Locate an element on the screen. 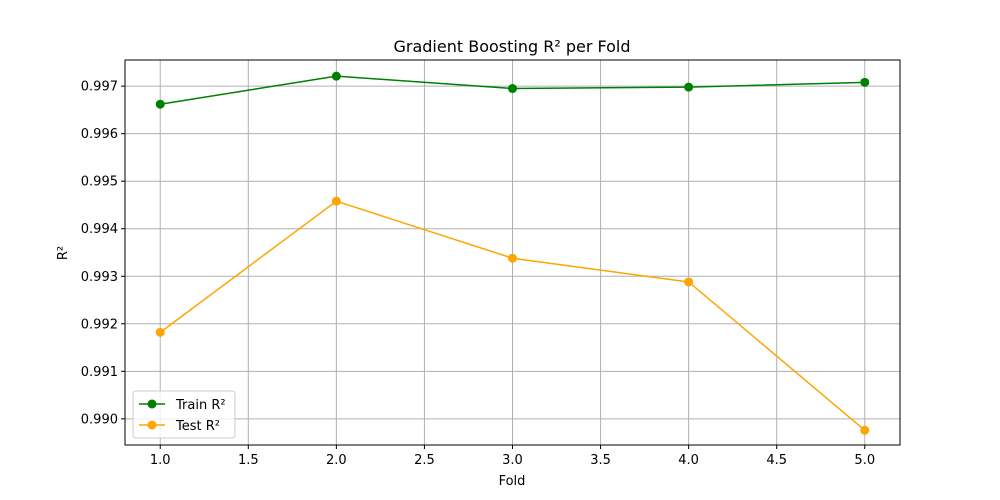 The image size is (1000, 500). y-axis-ticks: 0.990 0.991 0.992 0.993 0.994 0.995 0.996 0.997 is located at coordinates (103, 253).